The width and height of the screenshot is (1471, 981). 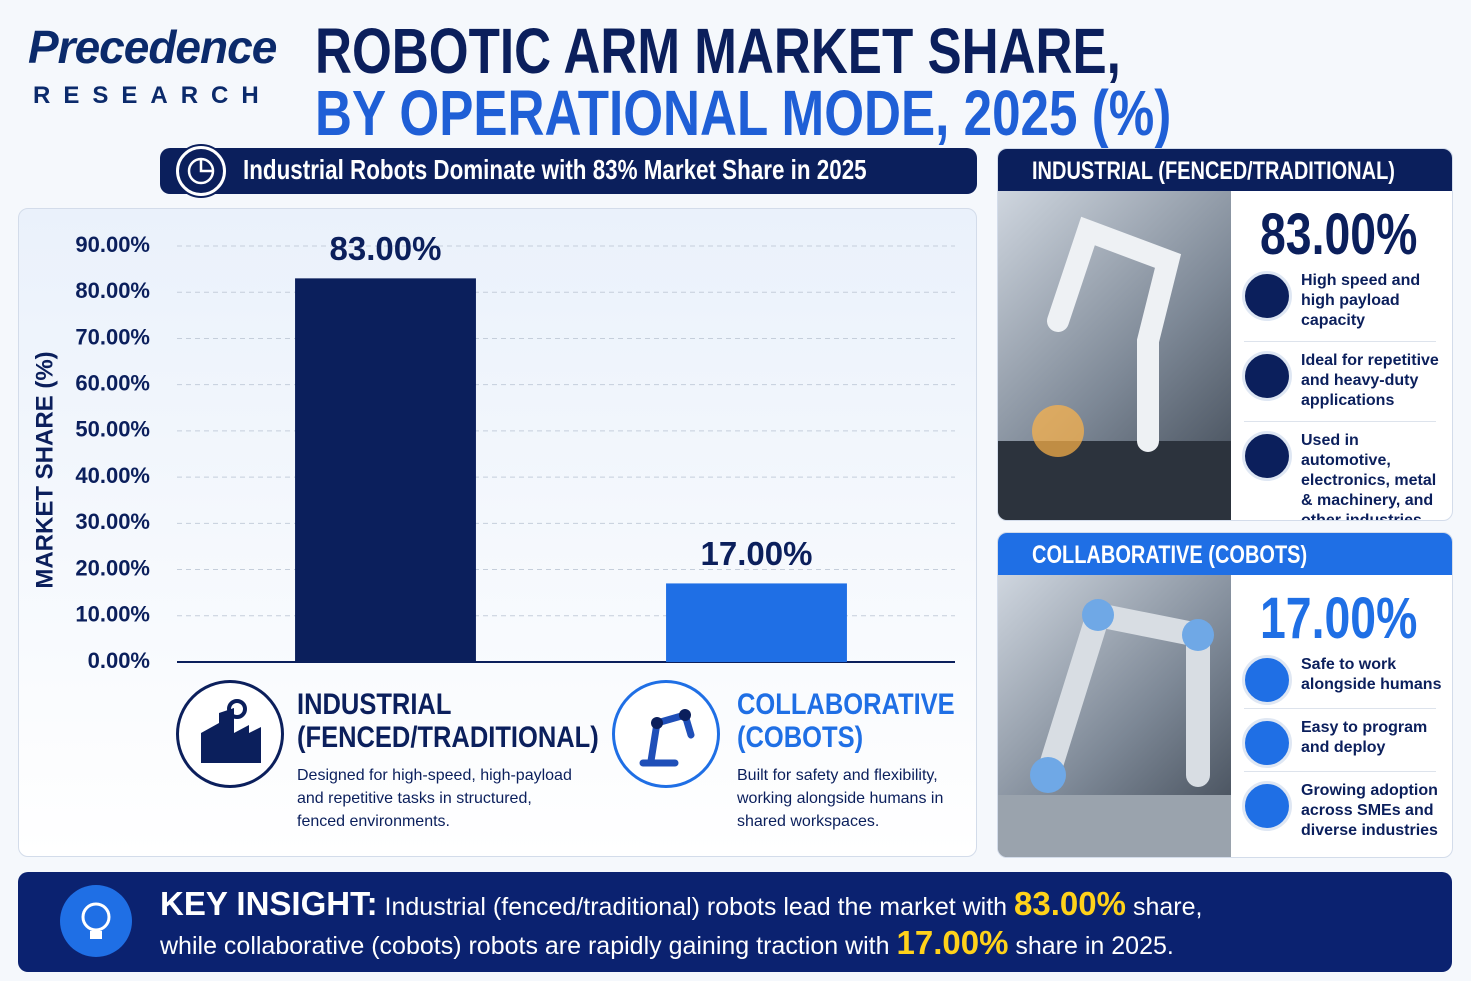 I want to click on value-label: 17.00%, so click(x=757, y=553).